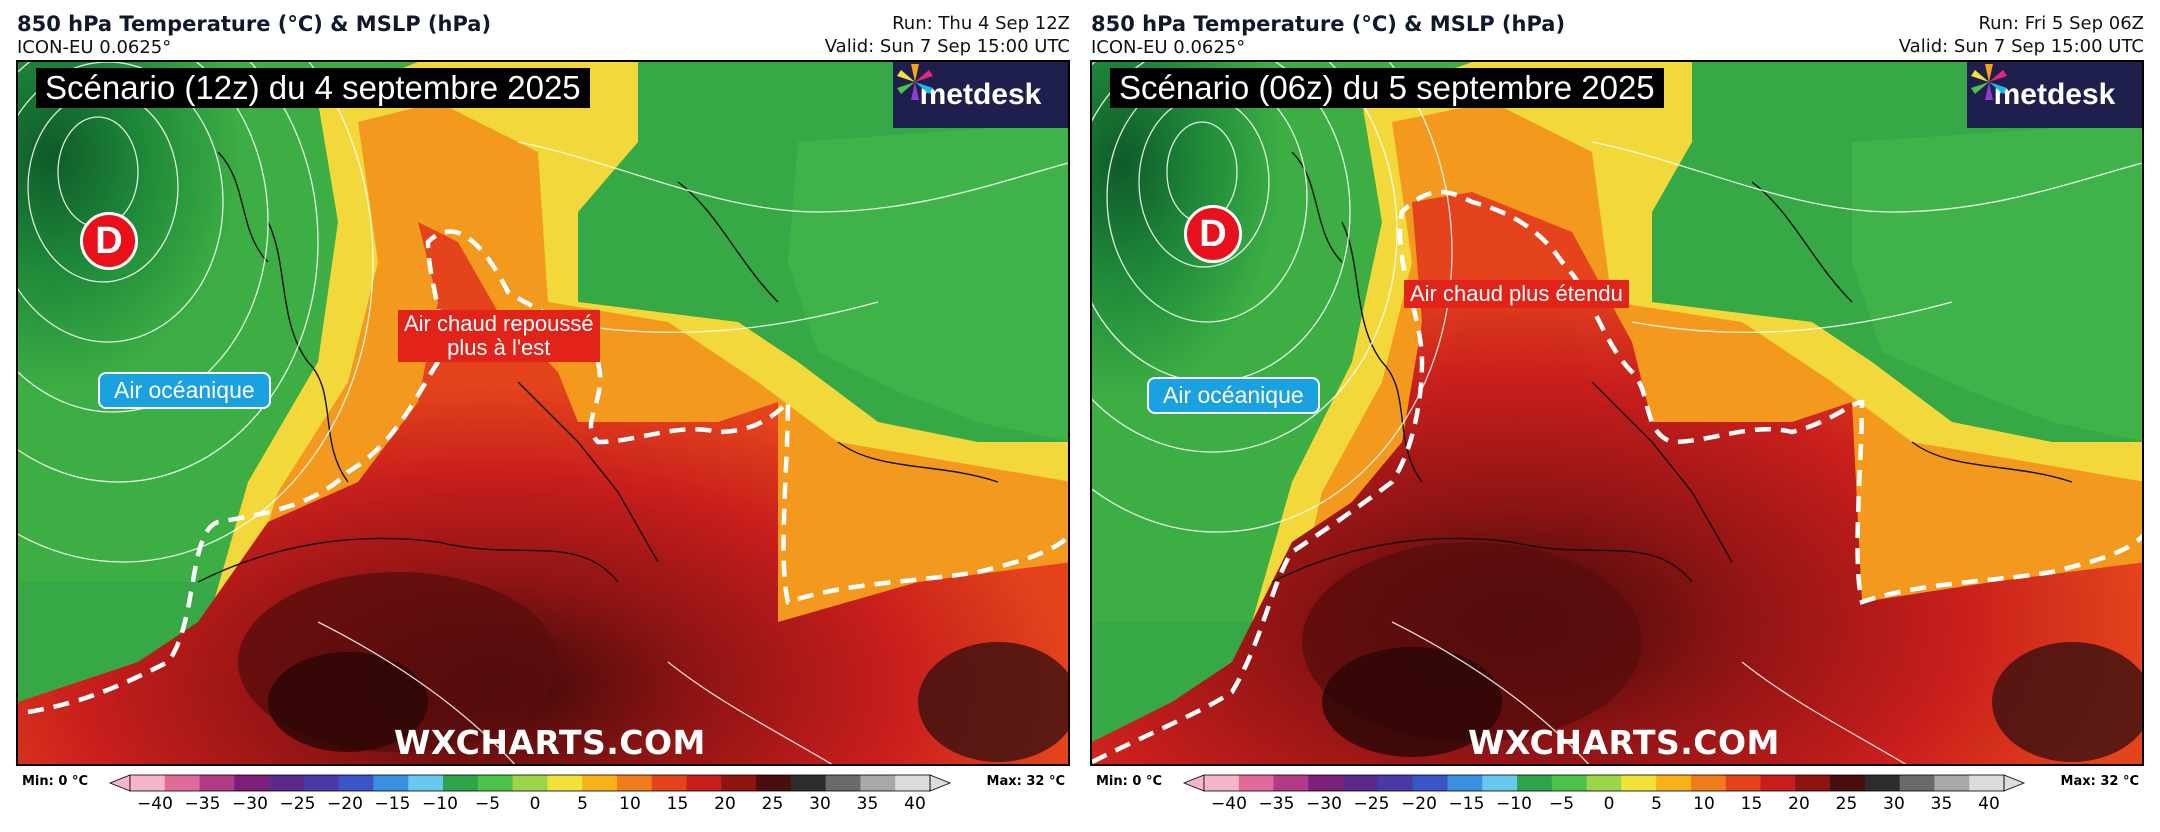  Describe the element at coordinates (630, 804) in the screenshot. I see `colorbar-tick-label: 10` at that location.